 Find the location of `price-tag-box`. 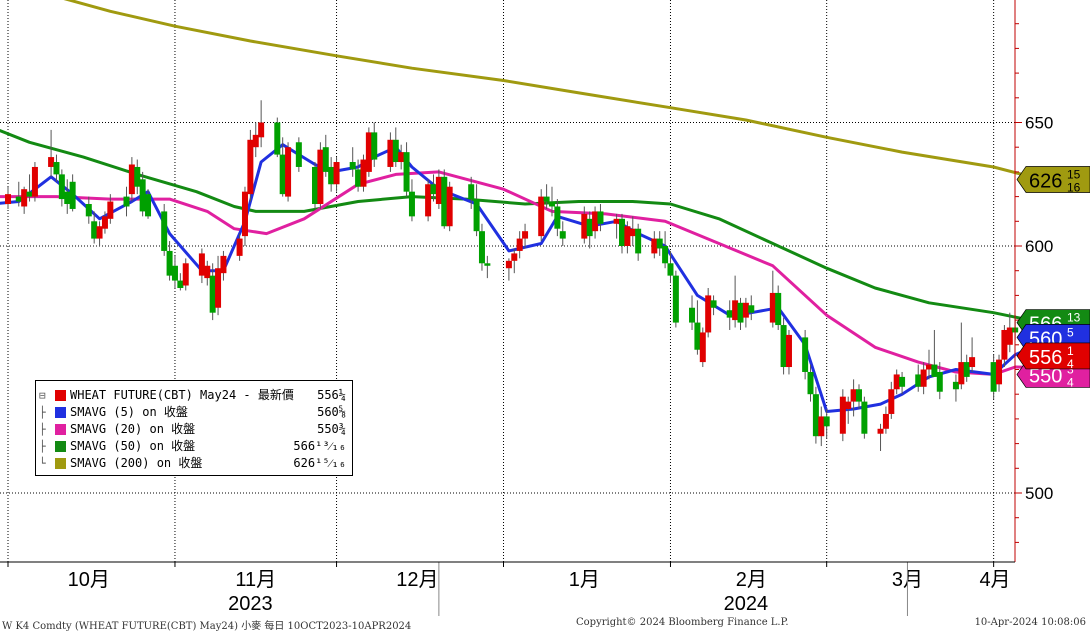

price-tag-box is located at coordinates (1053, 356).